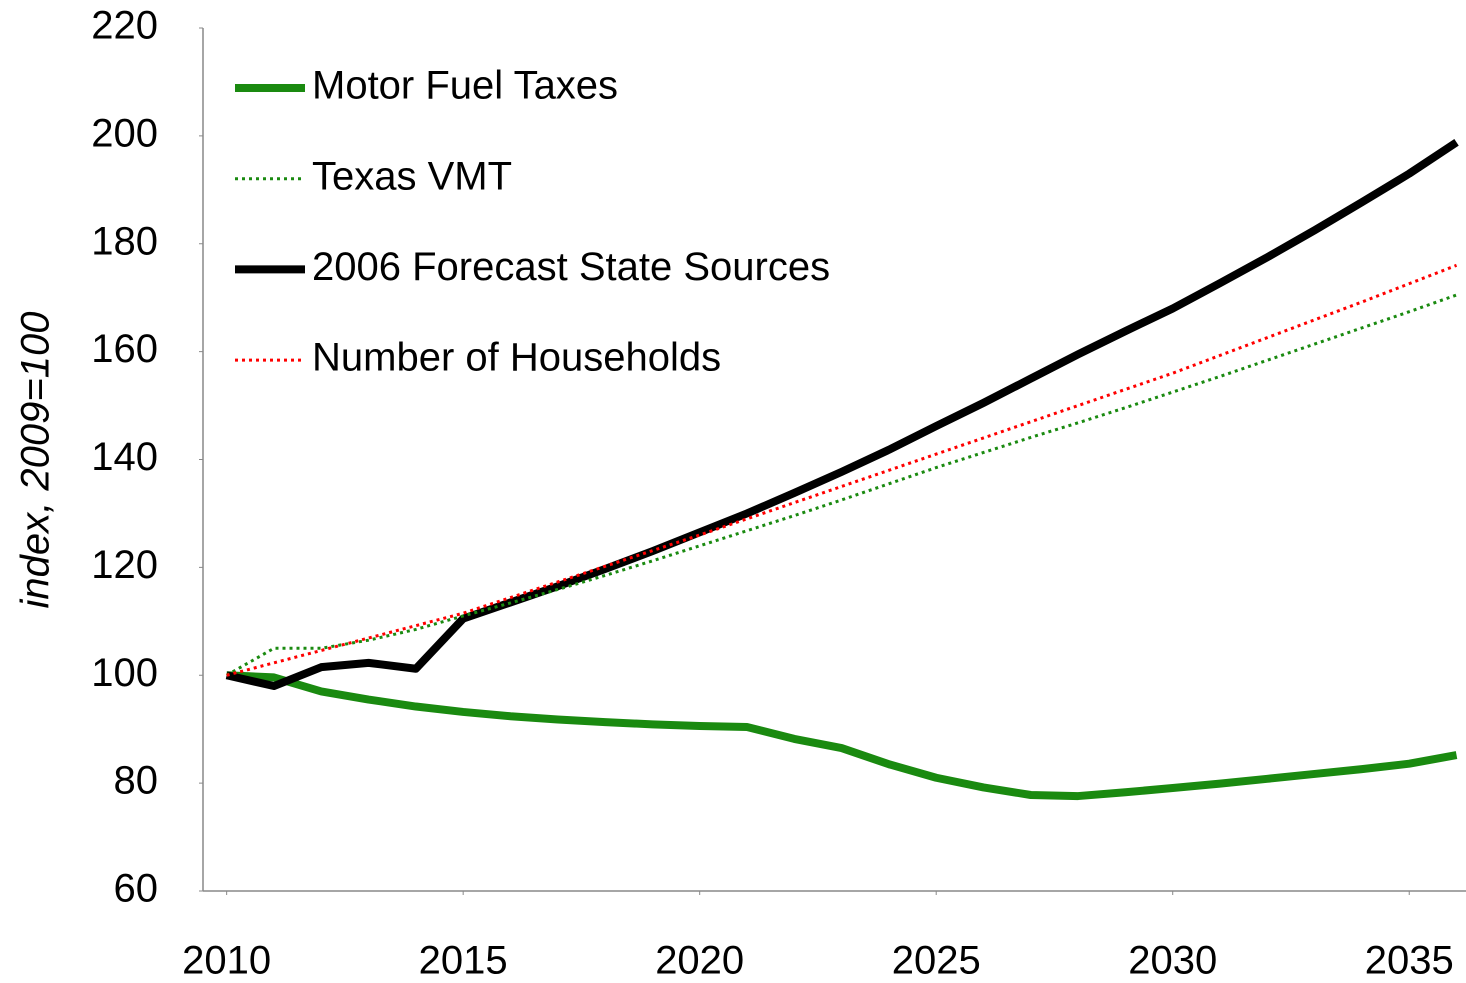  I want to click on y-tick-label: 120, so click(124, 565).